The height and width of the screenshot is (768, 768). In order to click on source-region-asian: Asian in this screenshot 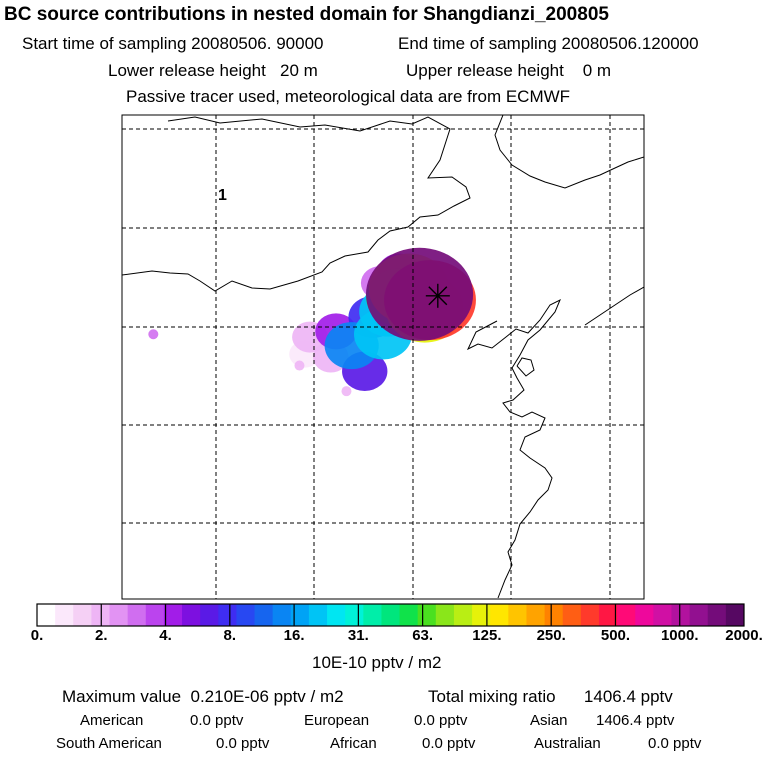, I will do `click(549, 720)`.